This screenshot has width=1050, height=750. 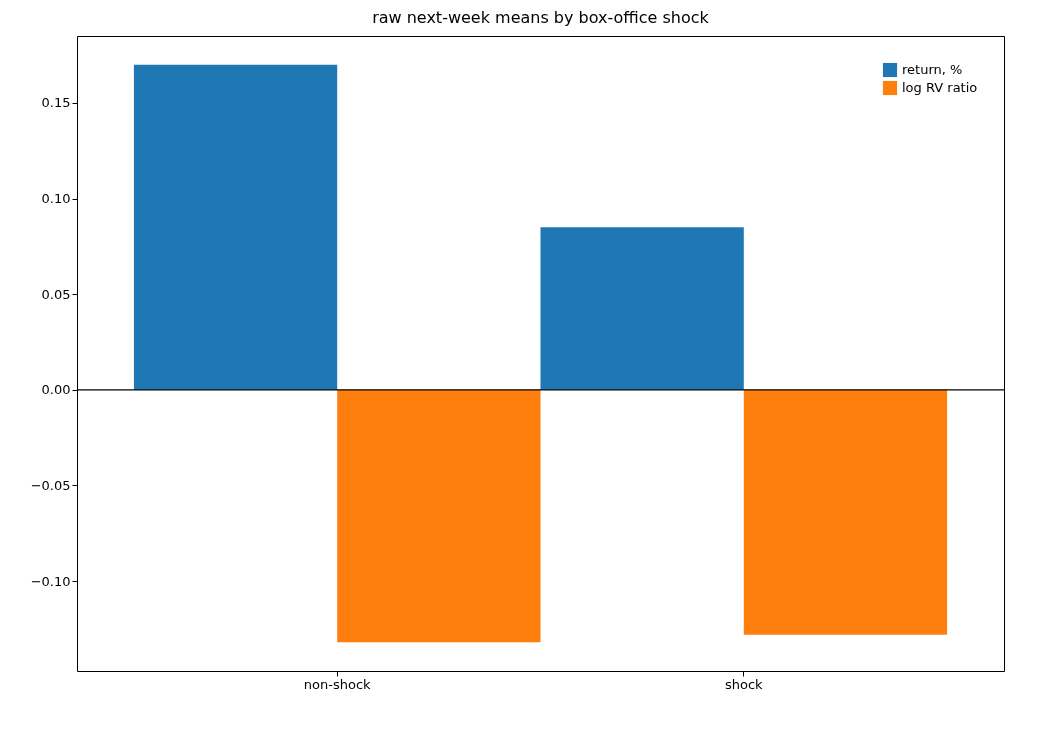 I want to click on legend-label: log RV ratio, so click(x=940, y=87).